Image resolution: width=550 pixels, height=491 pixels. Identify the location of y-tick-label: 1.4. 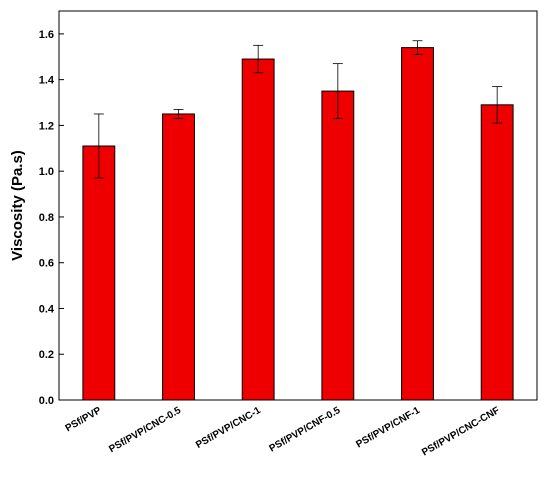
(47, 81).